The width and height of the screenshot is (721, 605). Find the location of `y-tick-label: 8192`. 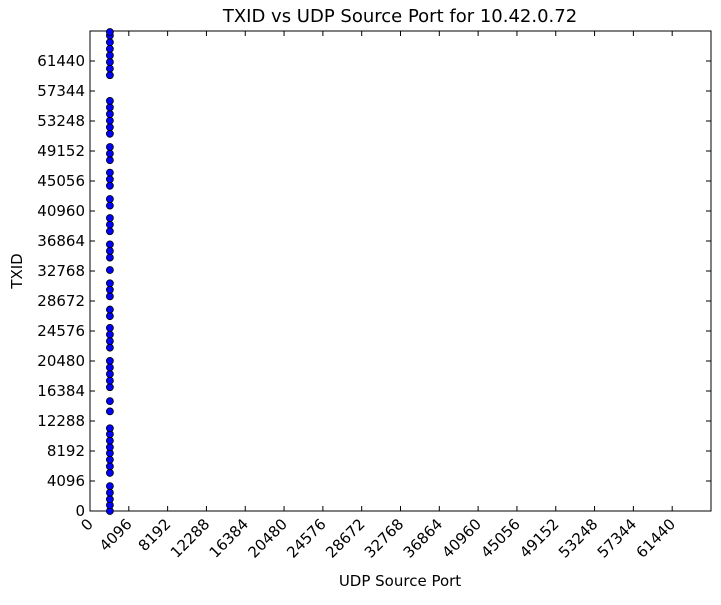

y-tick-label: 8192 is located at coordinates (66, 451).